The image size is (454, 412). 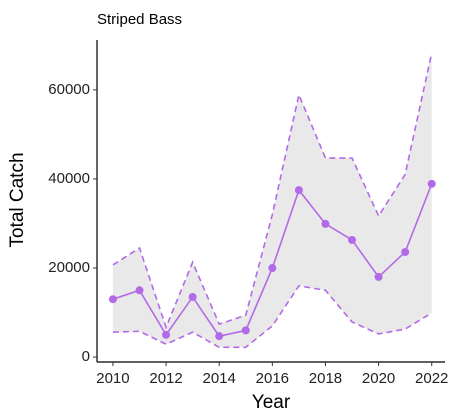 What do you see at coordinates (69, 178) in the screenshot?
I see `y-tick-label: 40000` at bounding box center [69, 178].